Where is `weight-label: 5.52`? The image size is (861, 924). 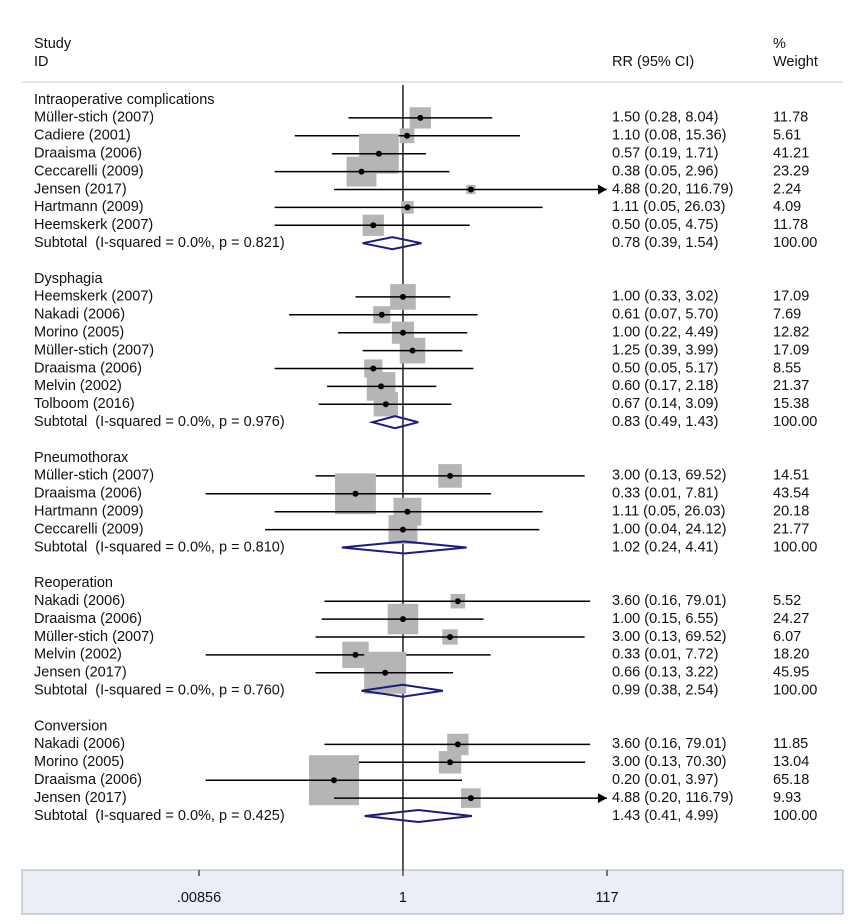
weight-label: 5.52 is located at coordinates (787, 601).